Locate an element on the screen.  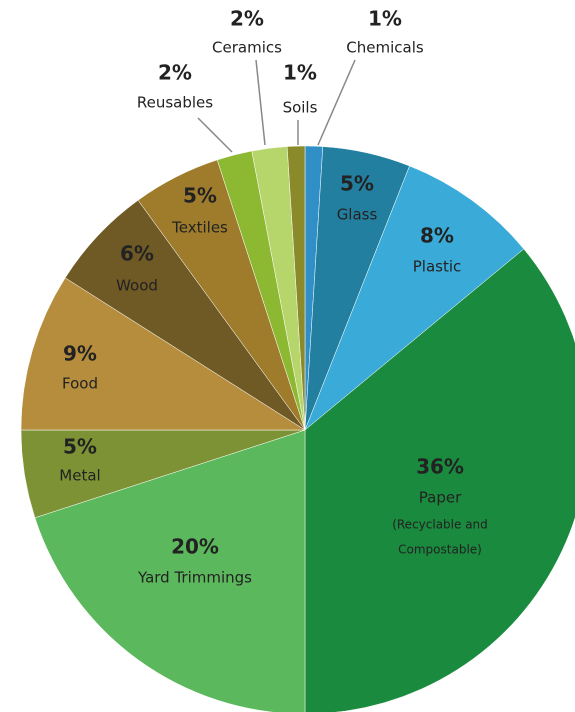
category-note: Compostable) is located at coordinates (440, 550).